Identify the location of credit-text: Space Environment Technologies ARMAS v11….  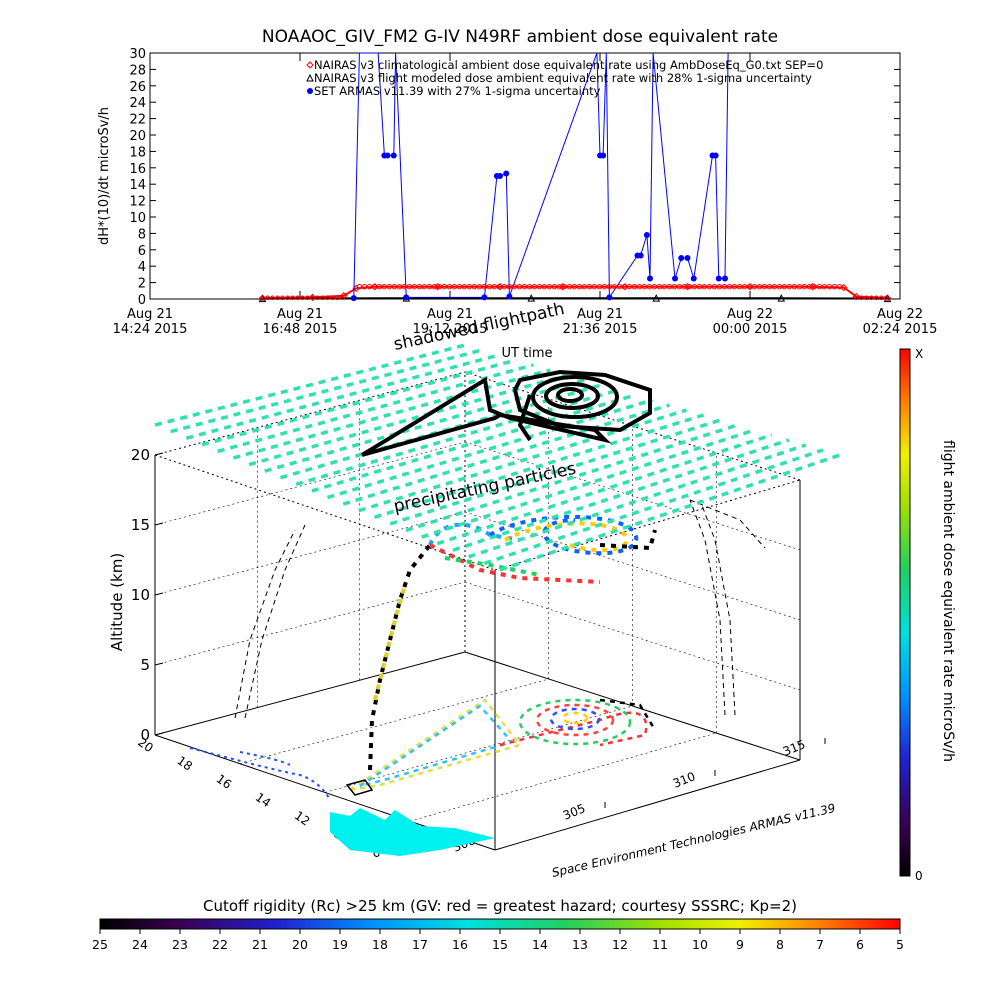
(694, 840).